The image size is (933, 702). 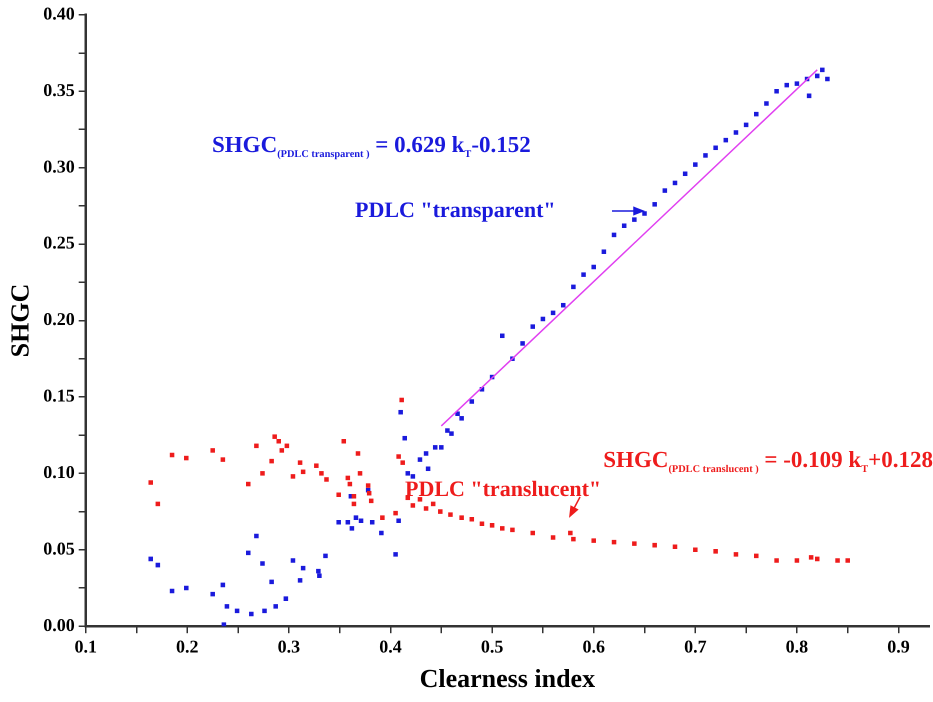 What do you see at coordinates (59, 472) in the screenshot?
I see `y-tick-label: 0.10` at bounding box center [59, 472].